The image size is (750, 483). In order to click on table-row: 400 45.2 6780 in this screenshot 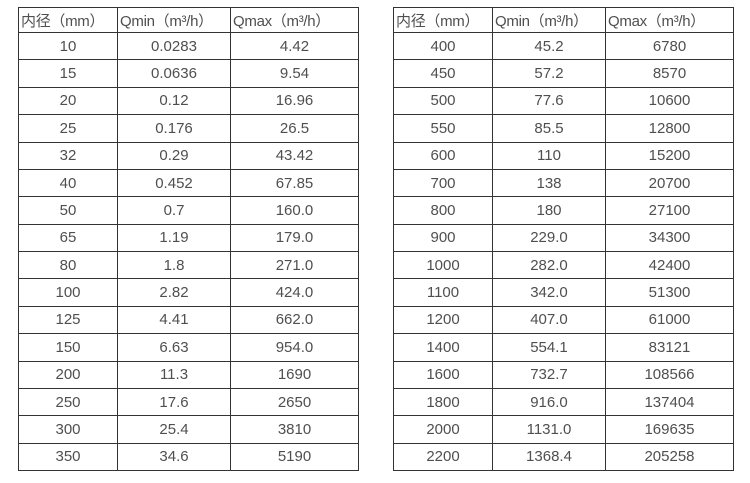, I will do `click(563, 46)`.